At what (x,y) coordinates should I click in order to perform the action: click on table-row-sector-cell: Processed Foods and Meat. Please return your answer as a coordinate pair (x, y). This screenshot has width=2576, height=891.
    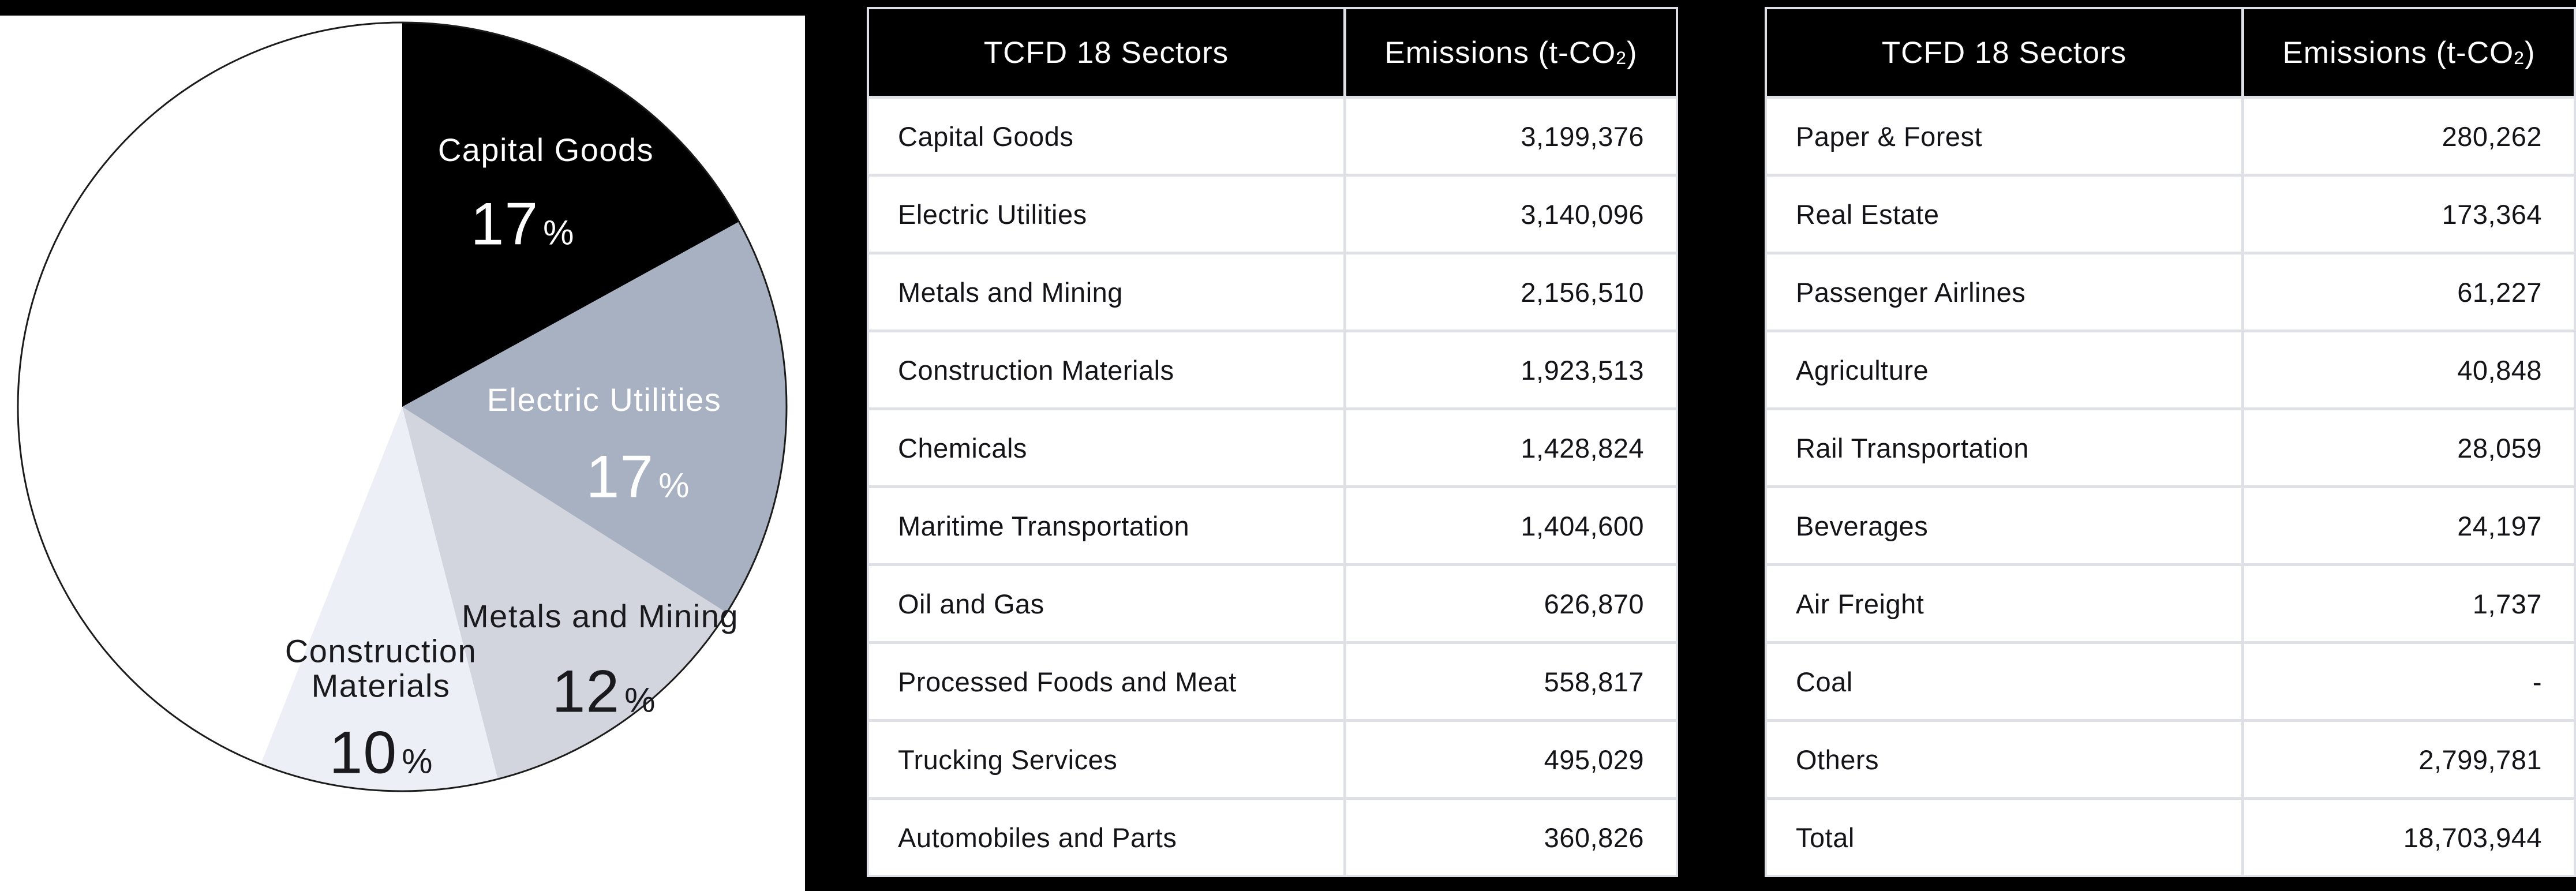
    Looking at the image, I should click on (1106, 682).